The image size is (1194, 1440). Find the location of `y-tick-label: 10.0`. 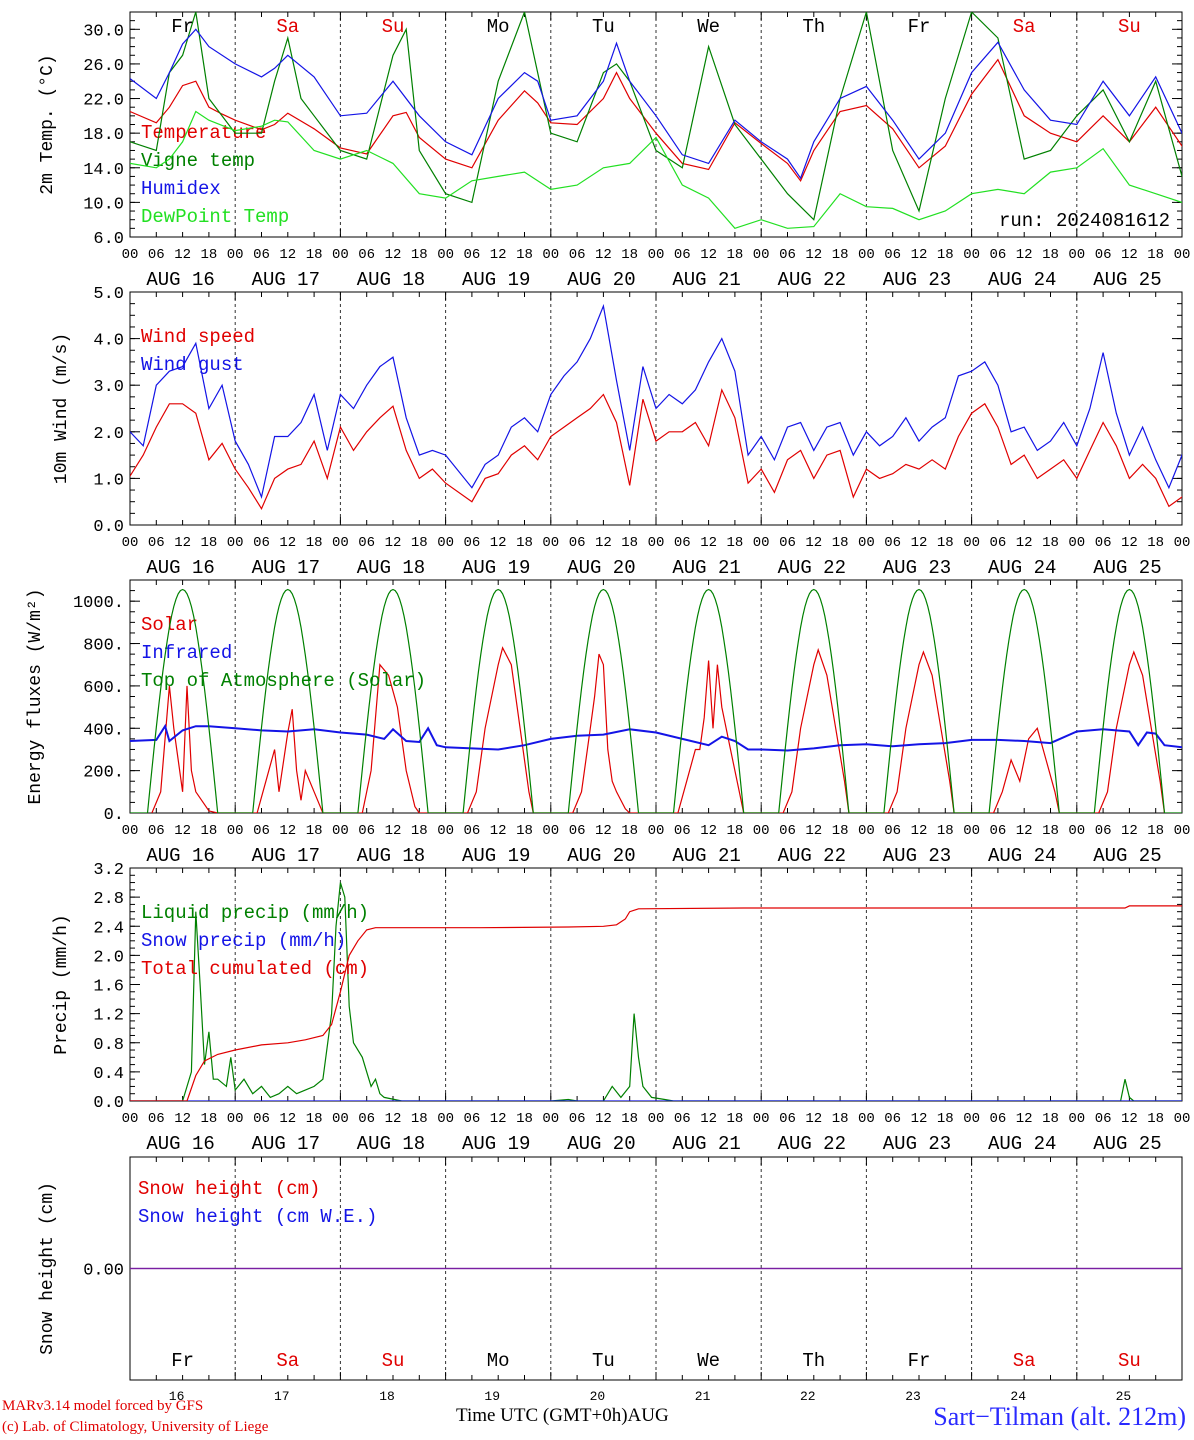

y-tick-label: 10.0 is located at coordinates (103, 204).